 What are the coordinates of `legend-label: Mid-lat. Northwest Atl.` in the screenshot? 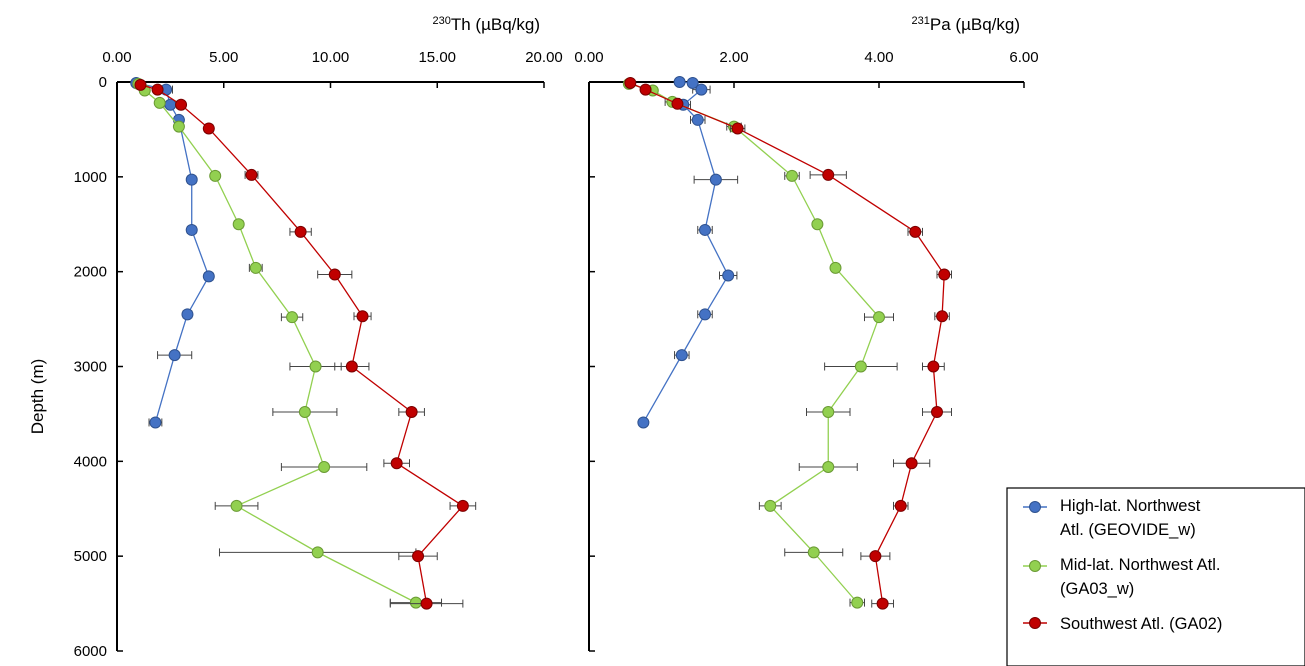 It's located at (1140, 565).